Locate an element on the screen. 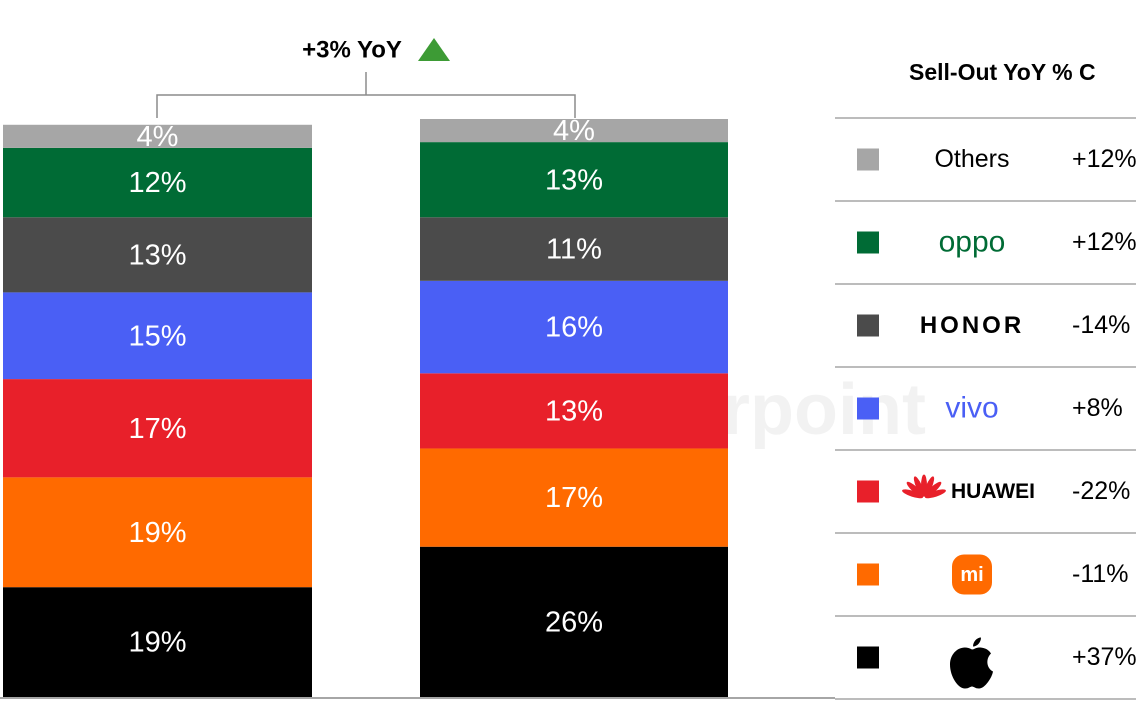 The image size is (1136, 710). legend-name: oppo is located at coordinates (972, 241).